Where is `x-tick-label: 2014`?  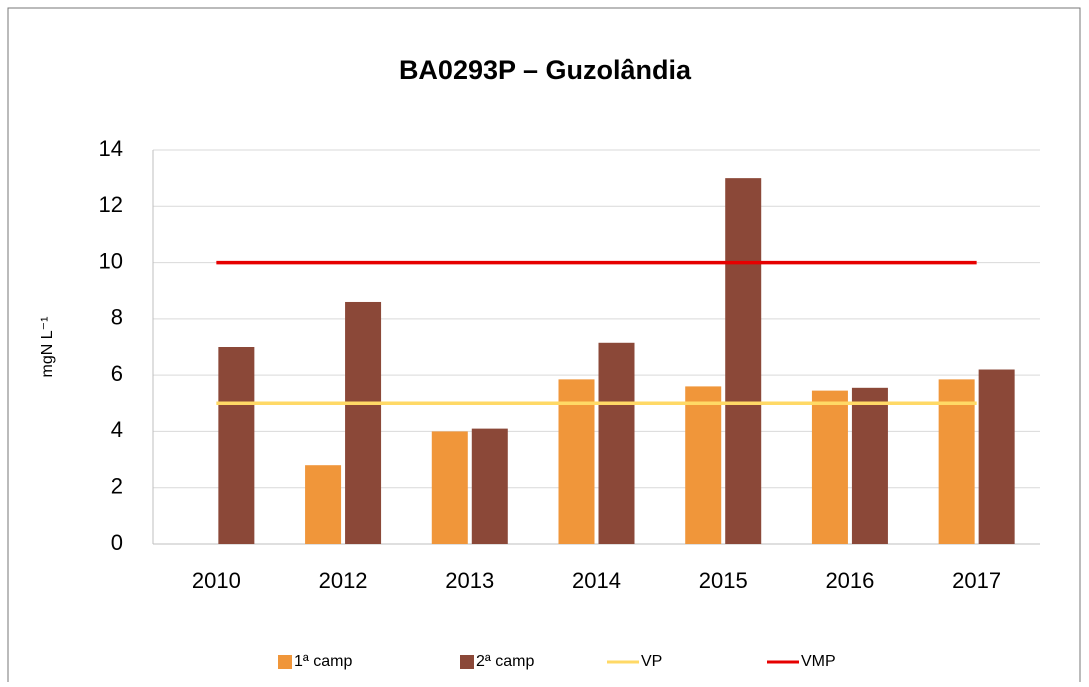
x-tick-label: 2014 is located at coordinates (596, 580).